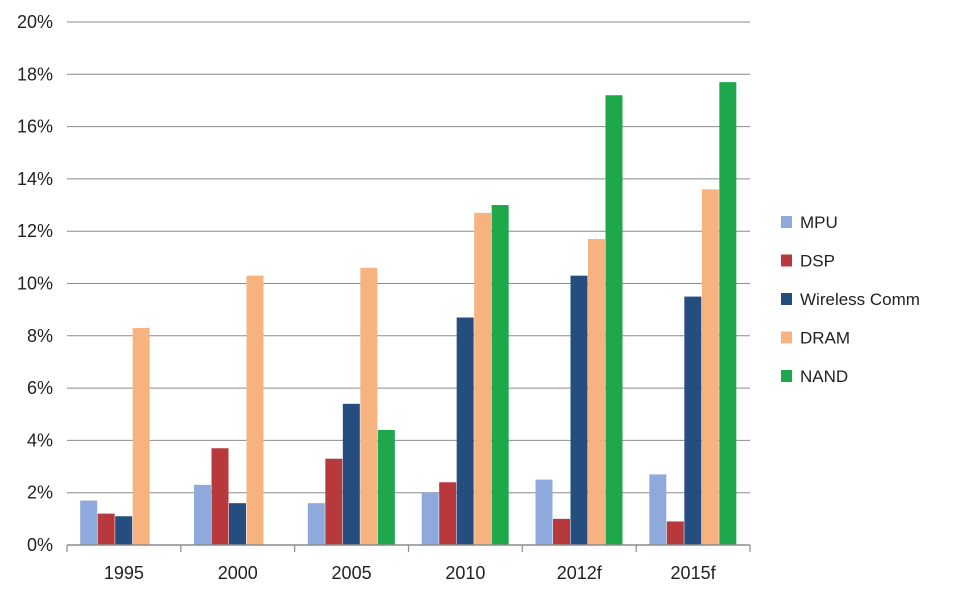  Describe the element at coordinates (710, 367) in the screenshot. I see `bar-dram-2015f` at that location.